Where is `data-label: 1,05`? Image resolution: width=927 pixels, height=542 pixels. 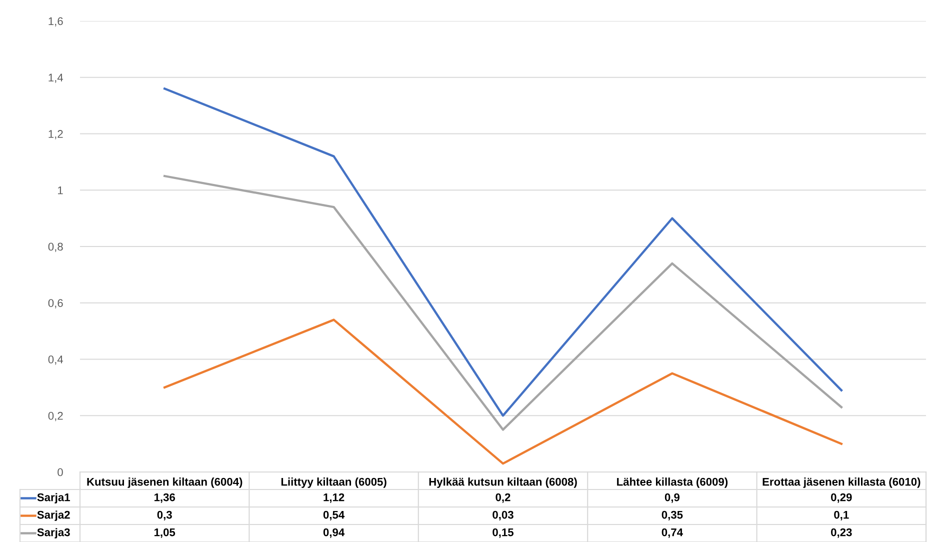 data-label: 1,05 is located at coordinates (165, 533).